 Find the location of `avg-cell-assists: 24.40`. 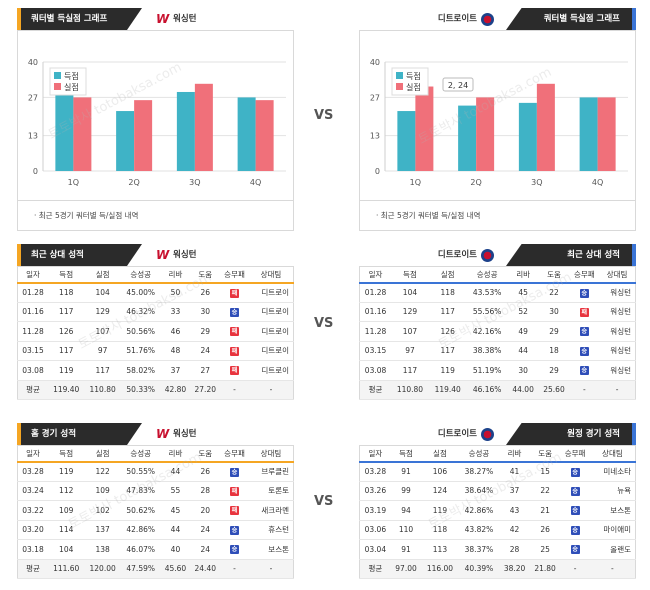

avg-cell-assists: 24.40 is located at coordinates (205, 569).